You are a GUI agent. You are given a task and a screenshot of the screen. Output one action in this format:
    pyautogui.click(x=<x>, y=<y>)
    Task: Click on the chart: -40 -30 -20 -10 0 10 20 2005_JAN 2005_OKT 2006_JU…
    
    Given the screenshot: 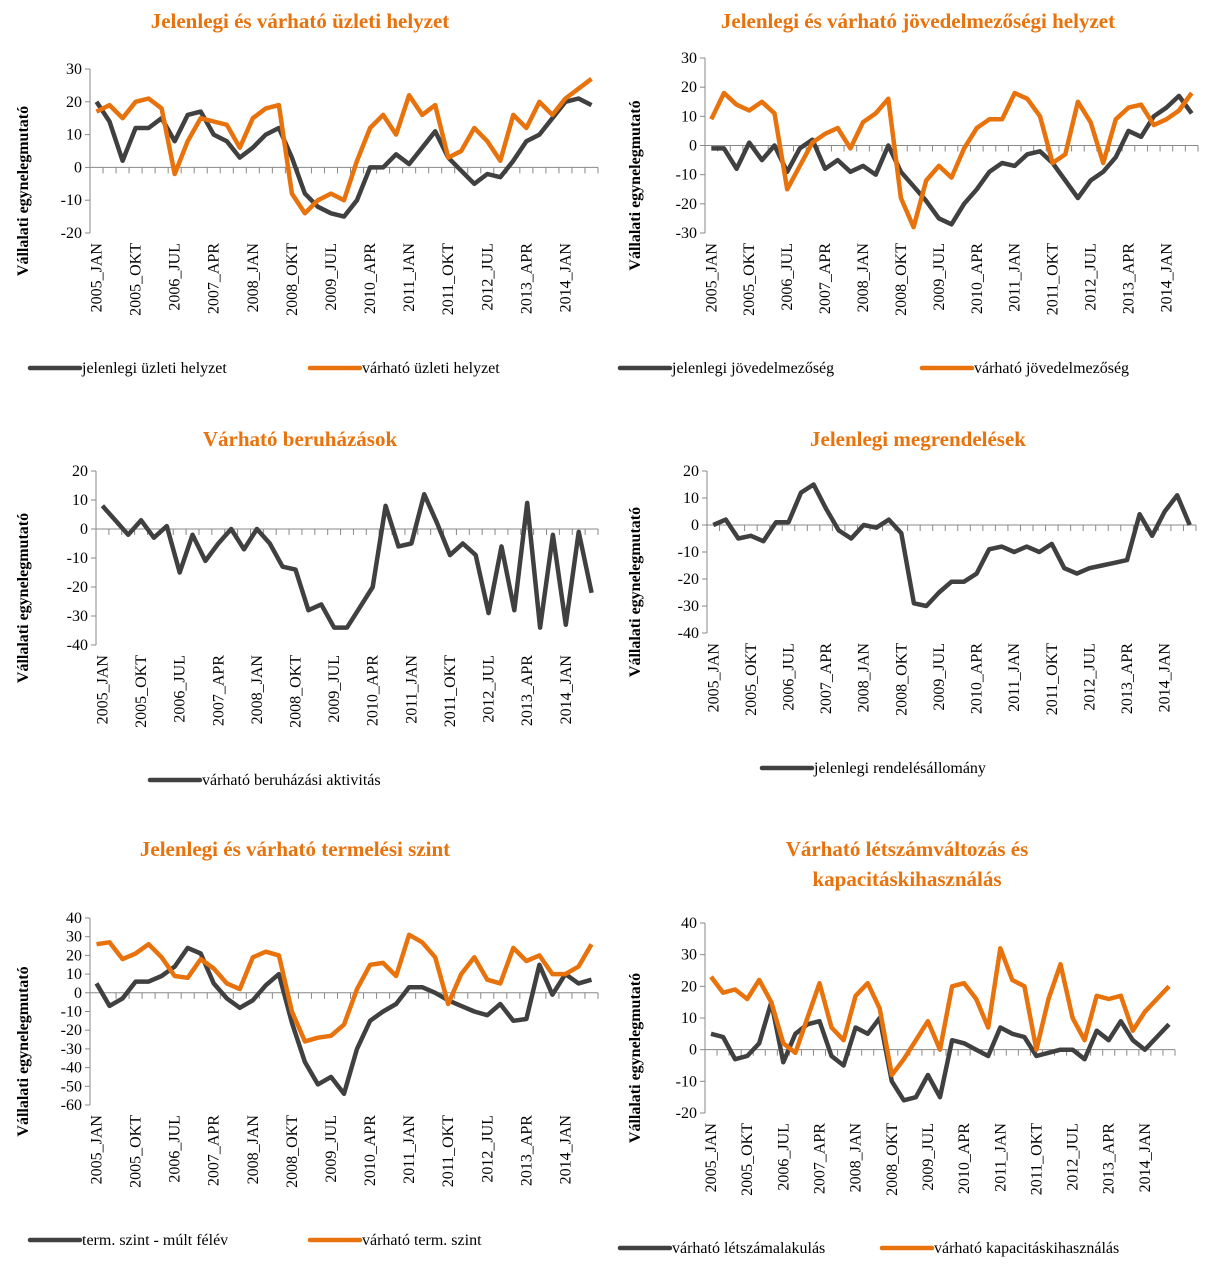 What is the action you would take?
    pyautogui.click(x=307, y=626)
    